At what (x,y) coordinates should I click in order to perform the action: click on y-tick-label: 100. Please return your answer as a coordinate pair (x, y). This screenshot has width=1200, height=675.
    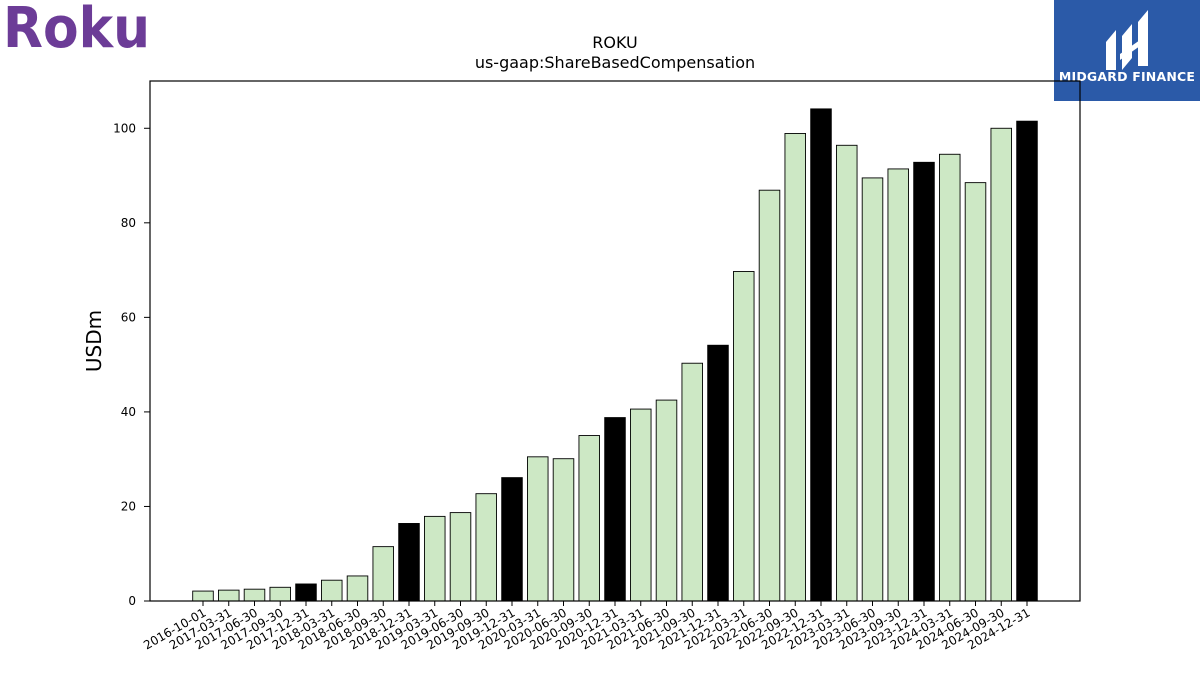
    Looking at the image, I should click on (124, 128).